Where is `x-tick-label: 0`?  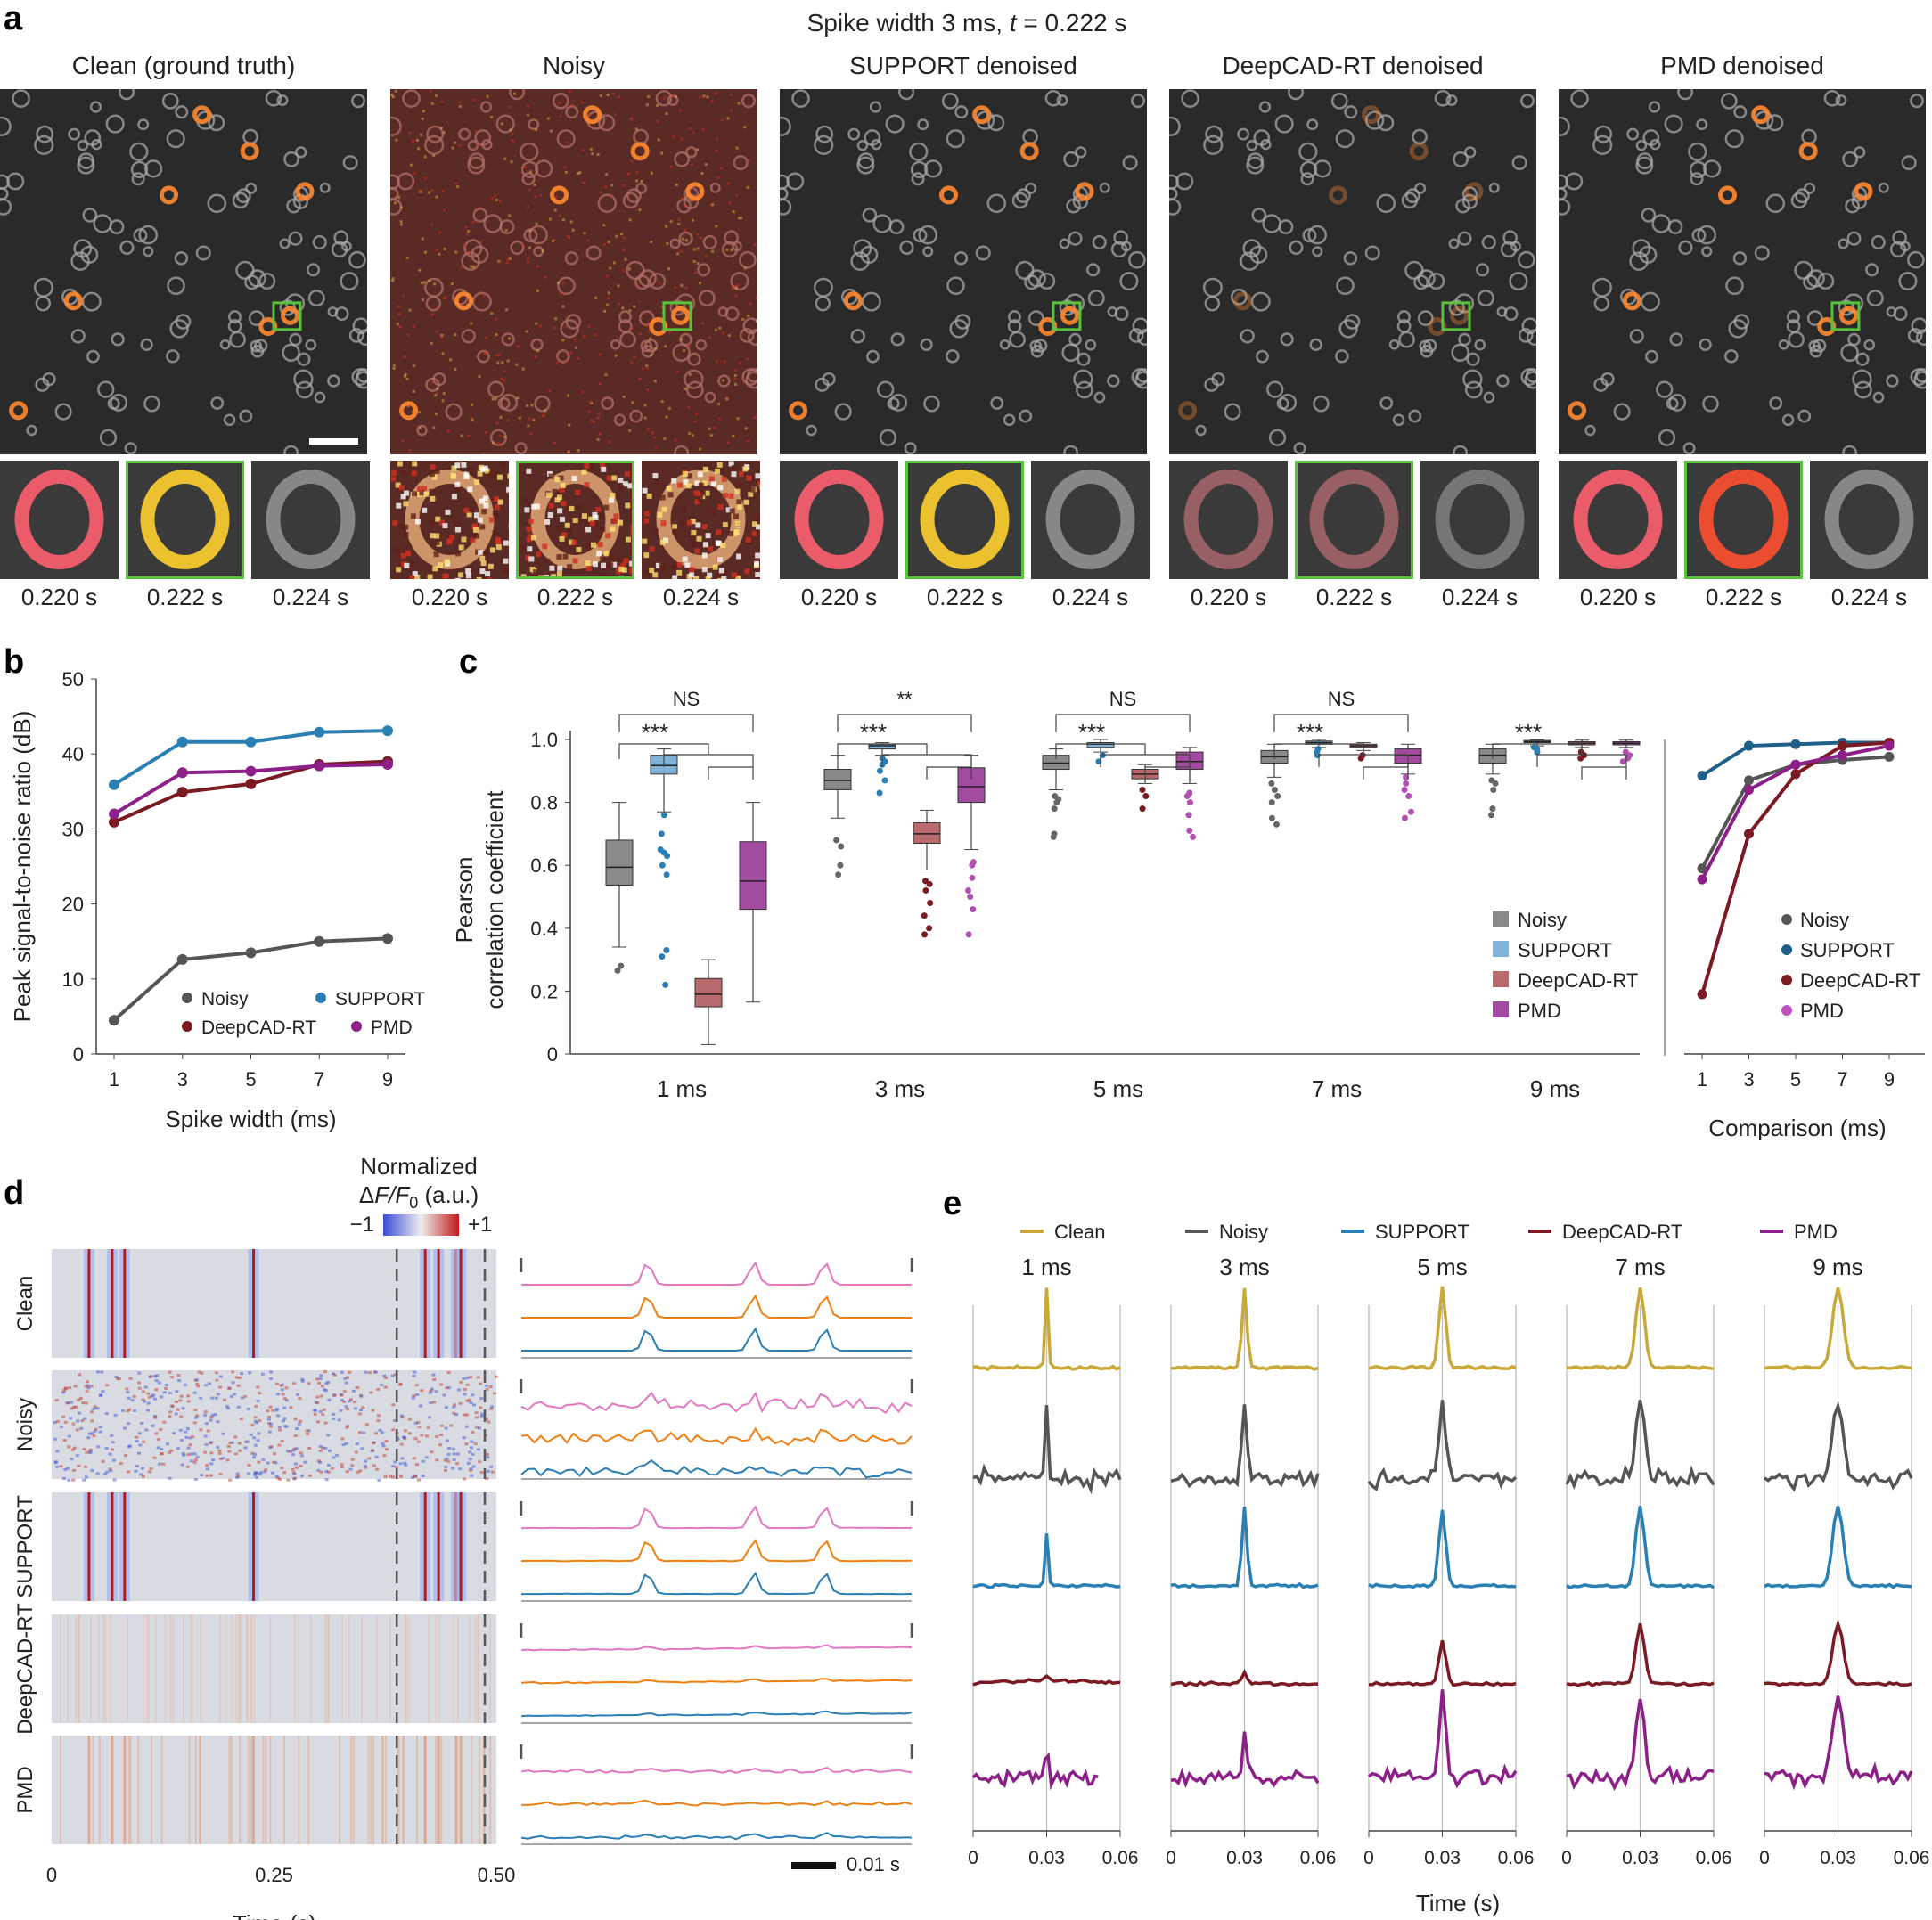 x-tick-label: 0 is located at coordinates (1764, 1858).